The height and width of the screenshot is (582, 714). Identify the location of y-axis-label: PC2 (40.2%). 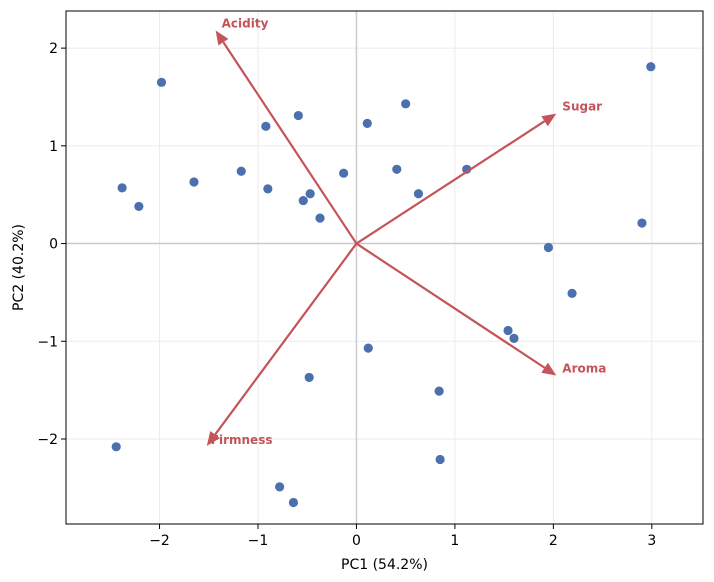
(19, 267).